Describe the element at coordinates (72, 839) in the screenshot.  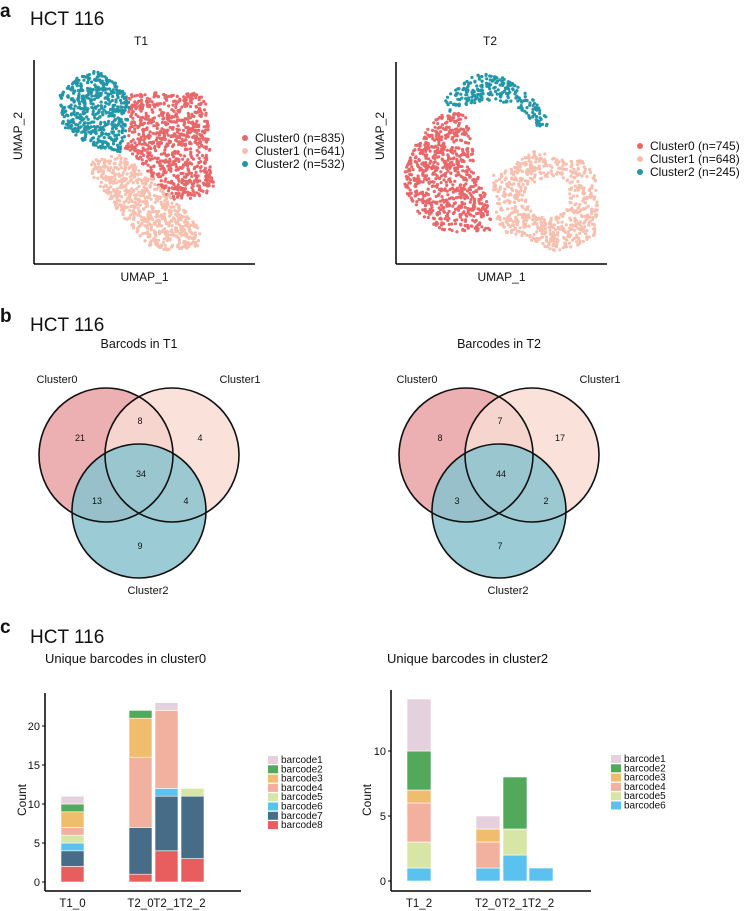
I see `bar-segment-T1_0-barcode5` at that location.